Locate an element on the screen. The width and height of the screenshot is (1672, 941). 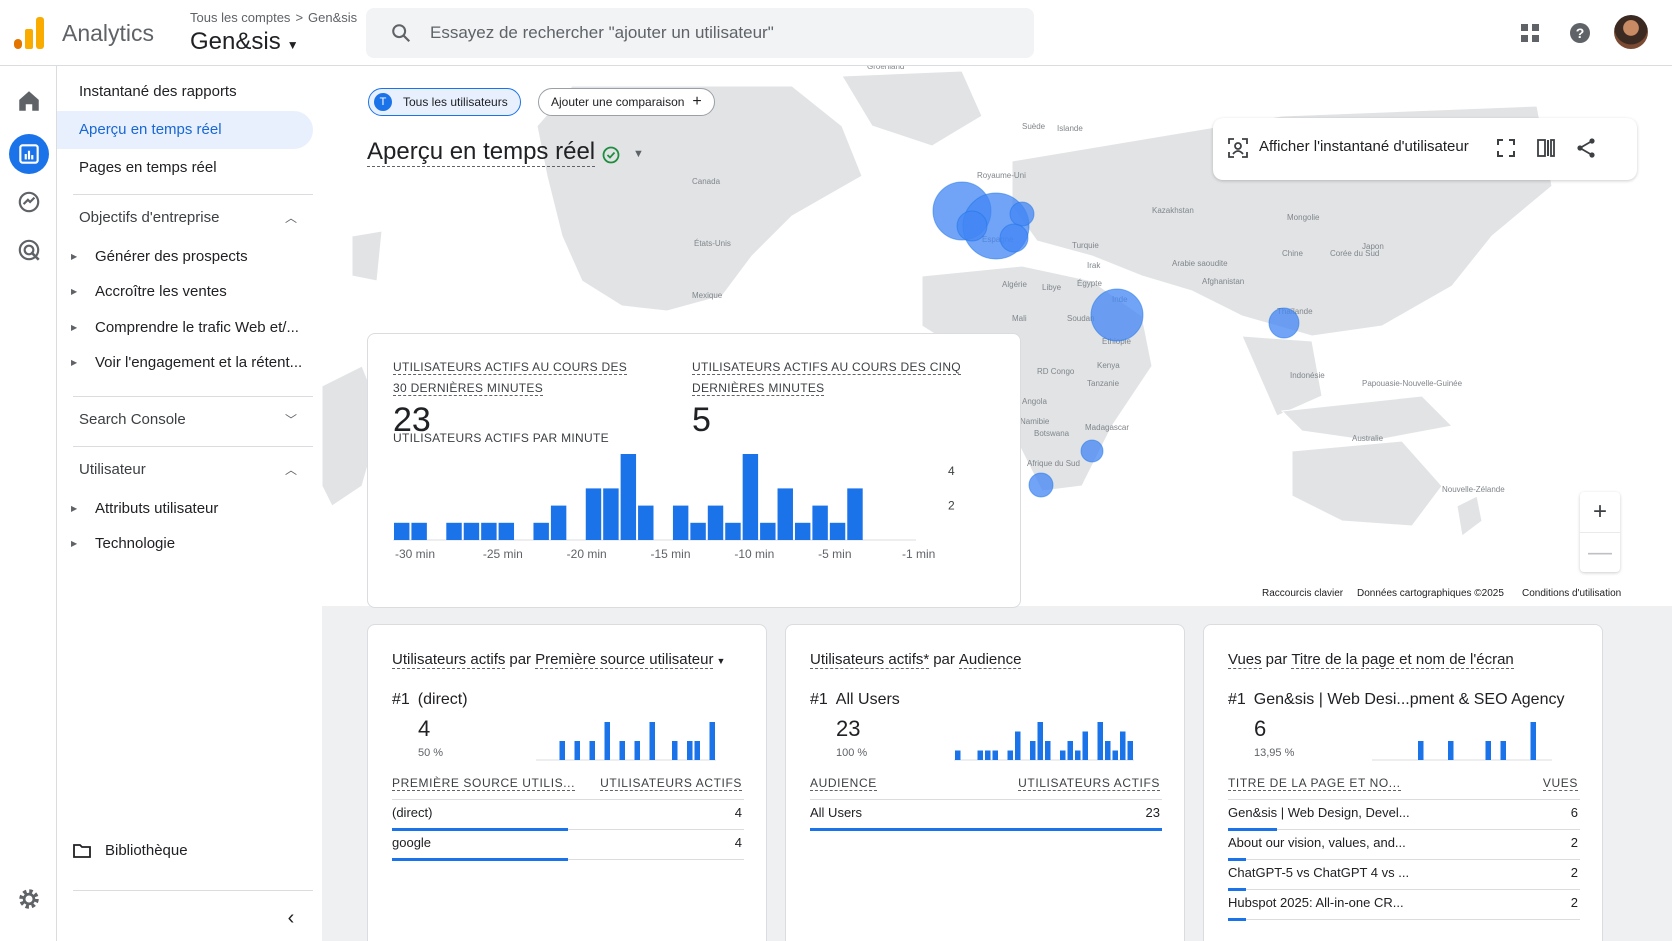
card-dimension-selector: Titre de la page et nom de l'écran is located at coordinates (1402, 660).